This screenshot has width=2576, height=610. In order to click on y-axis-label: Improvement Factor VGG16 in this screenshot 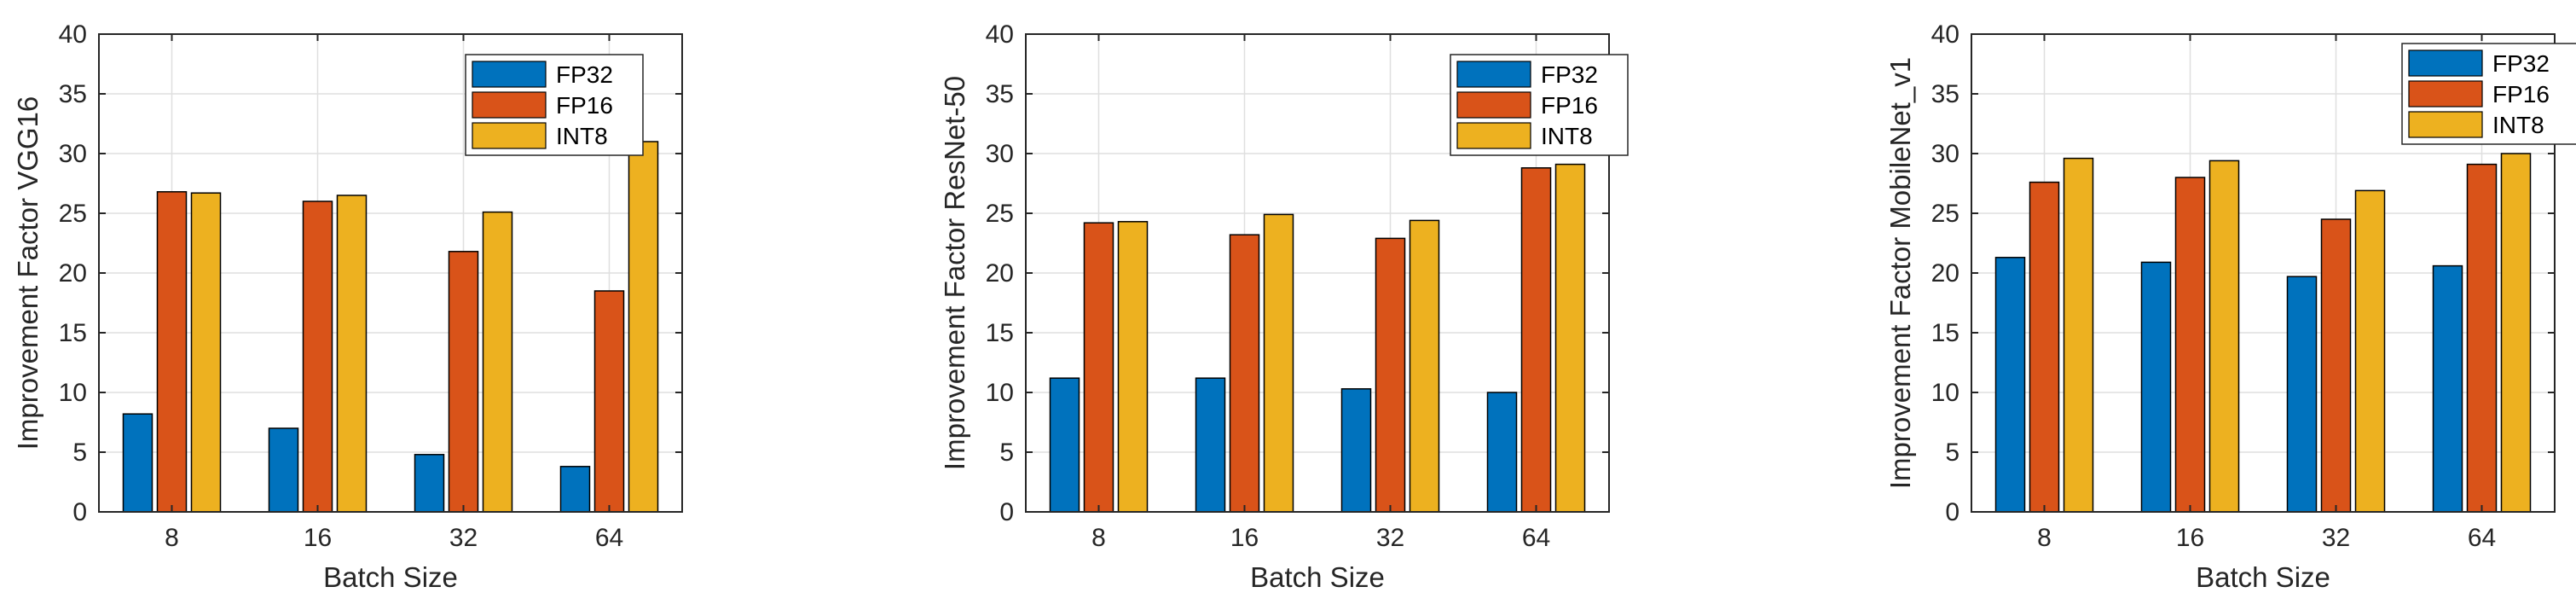, I will do `click(28, 273)`.